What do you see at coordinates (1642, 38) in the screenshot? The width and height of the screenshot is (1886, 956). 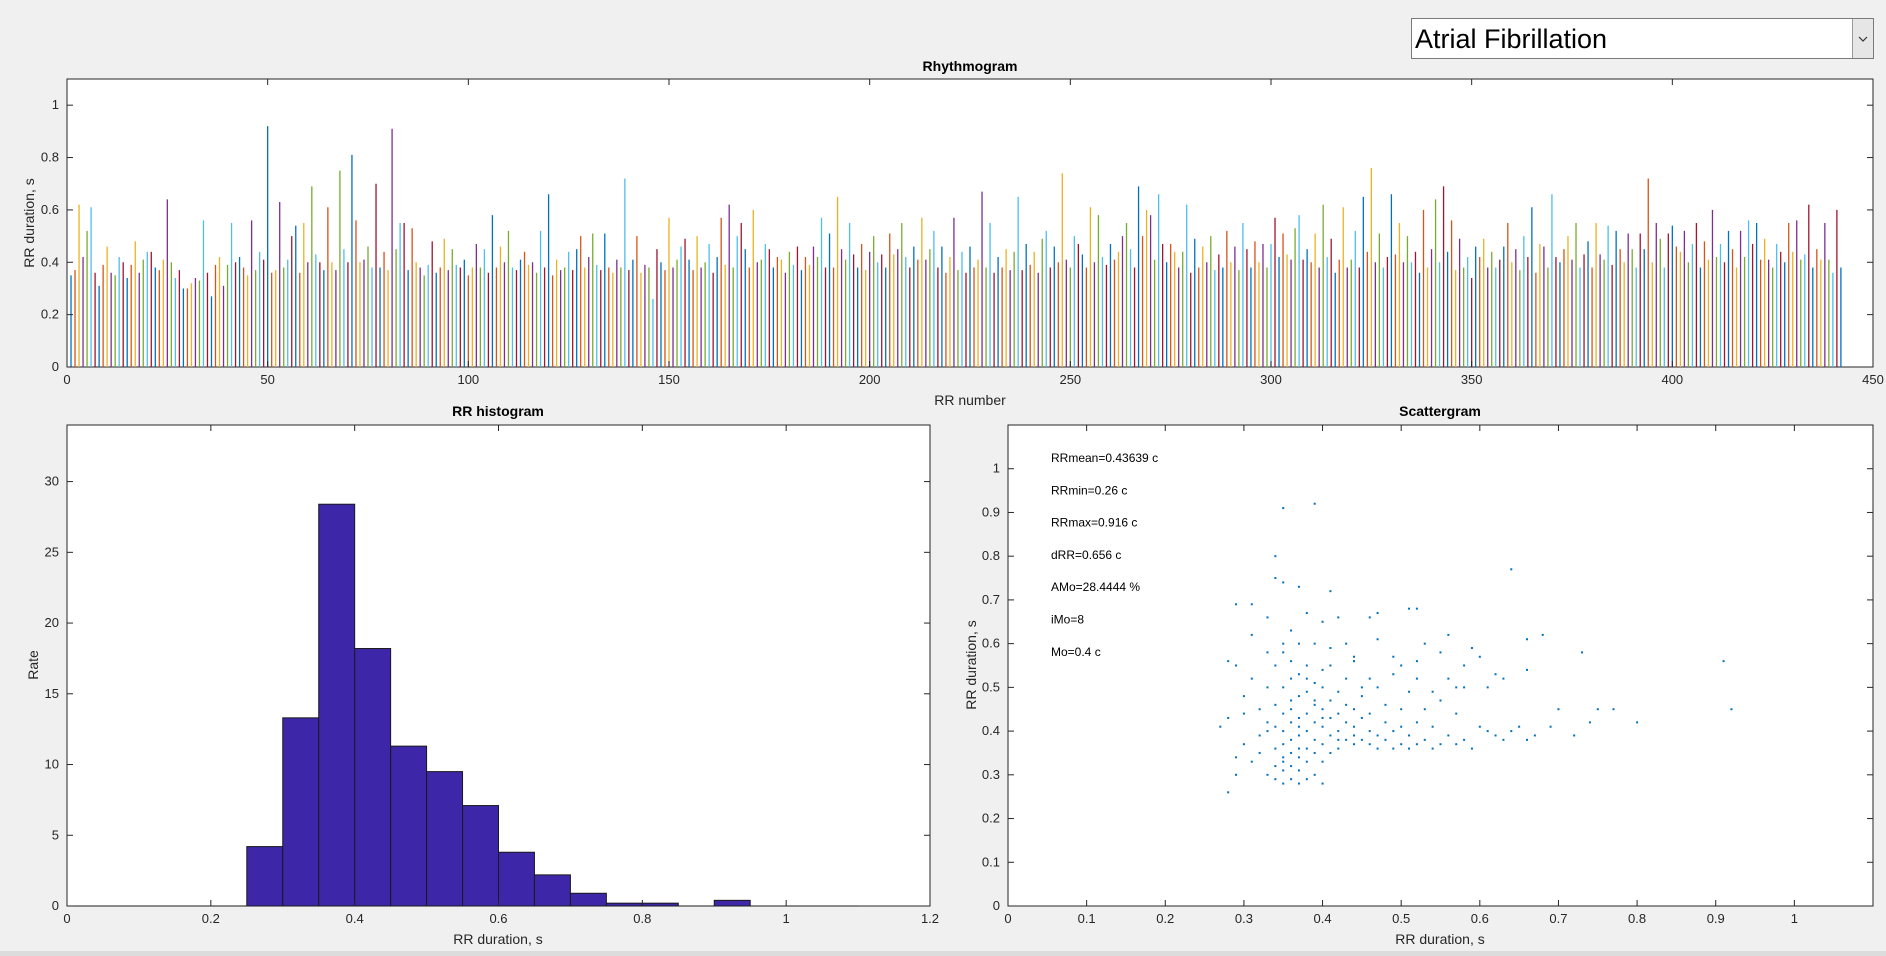 I see `rhythm-type-dropdown: Atrial Fibrillation` at bounding box center [1642, 38].